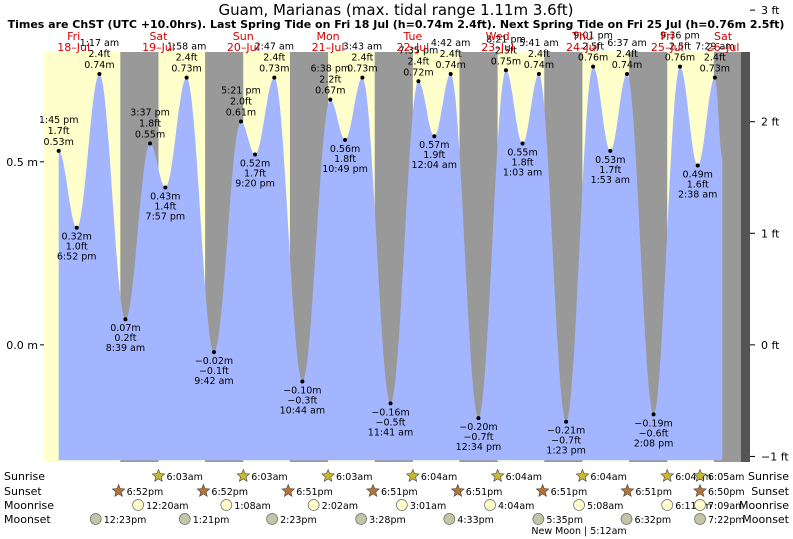 This screenshot has width=793, height=539. Describe the element at coordinates (222, 490) in the screenshot. I see `sunset-event: 6:52pm` at that location.